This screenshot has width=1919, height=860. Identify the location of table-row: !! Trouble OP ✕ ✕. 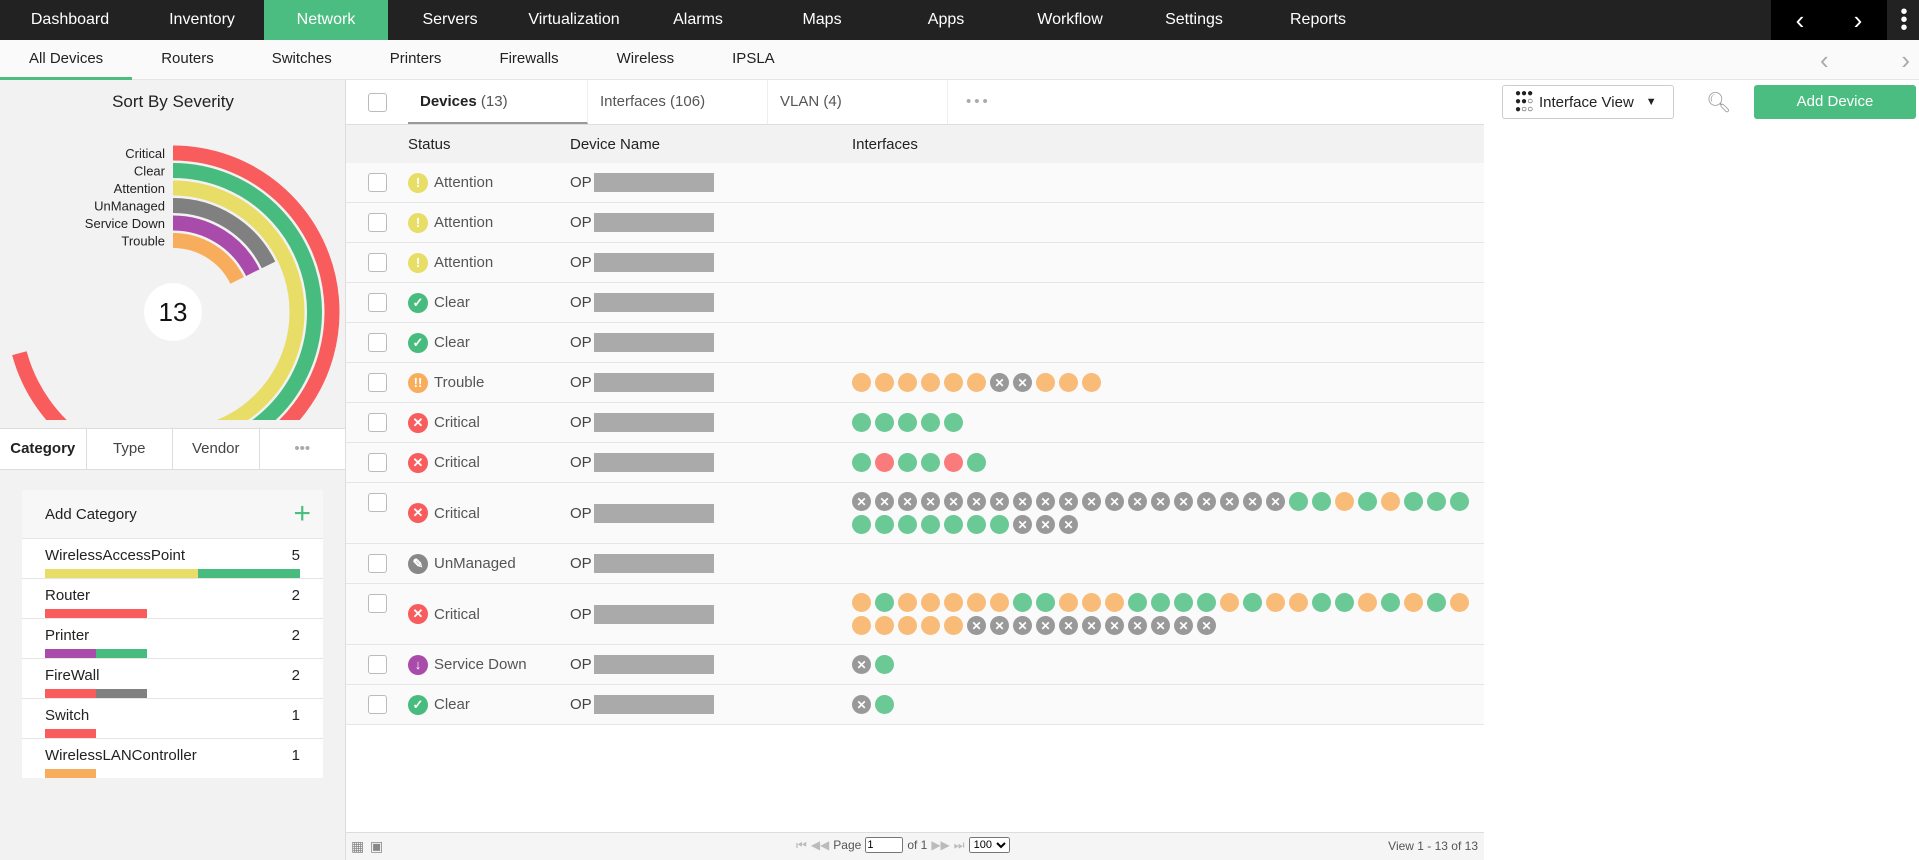
(915, 383).